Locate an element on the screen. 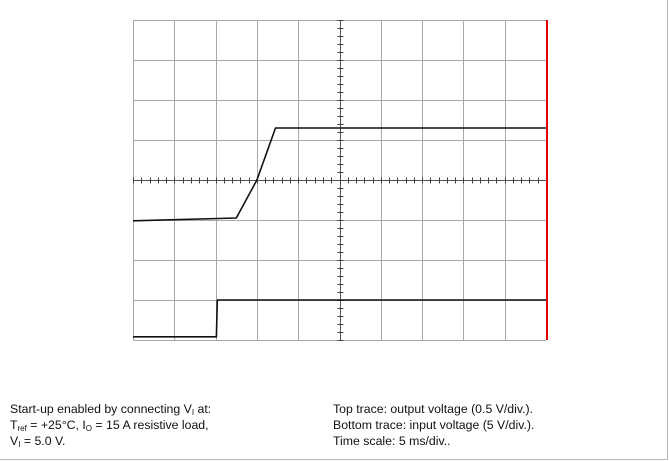  caption-text: V is located at coordinates (14, 441).